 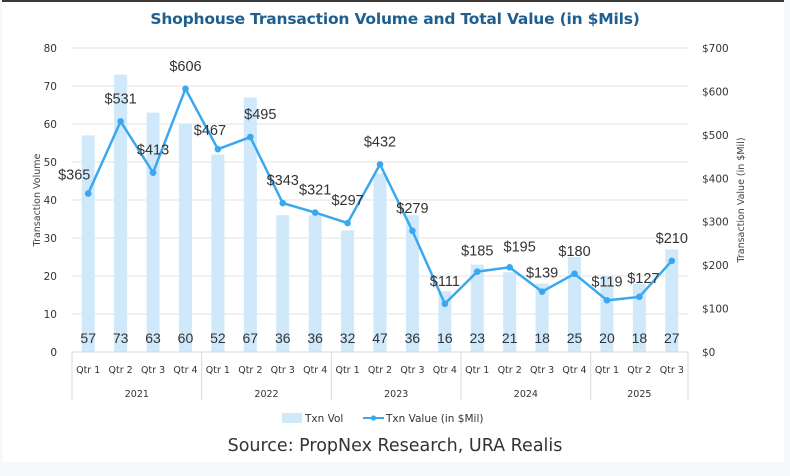 I want to click on bar-value-label: 60, so click(x=186, y=338).